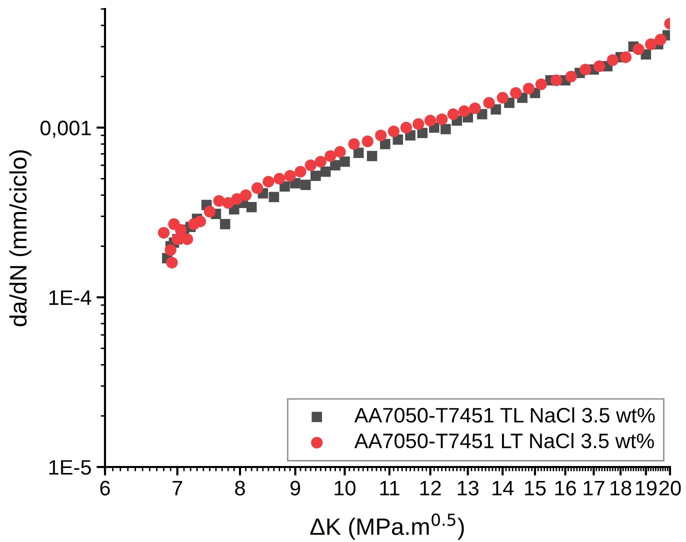  What do you see at coordinates (504, 440) in the screenshot?
I see `legend-label: AA7050-T7451 LT NaCl 3.5 wt%` at bounding box center [504, 440].